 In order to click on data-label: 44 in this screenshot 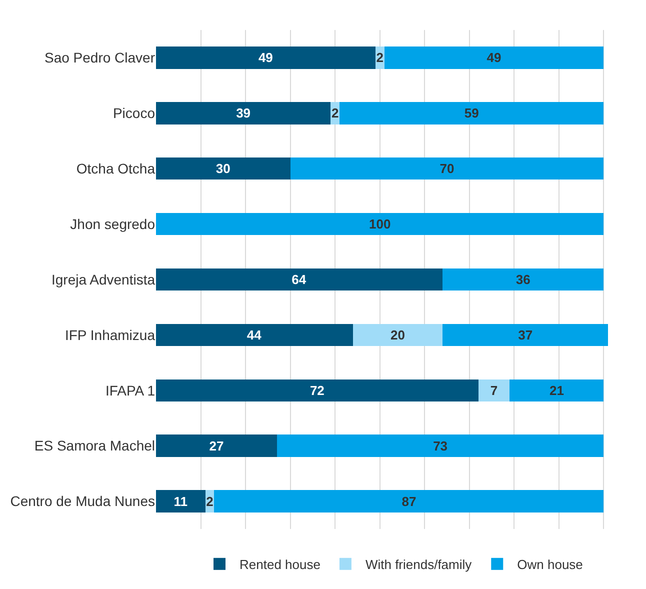, I will do `click(254, 334)`.